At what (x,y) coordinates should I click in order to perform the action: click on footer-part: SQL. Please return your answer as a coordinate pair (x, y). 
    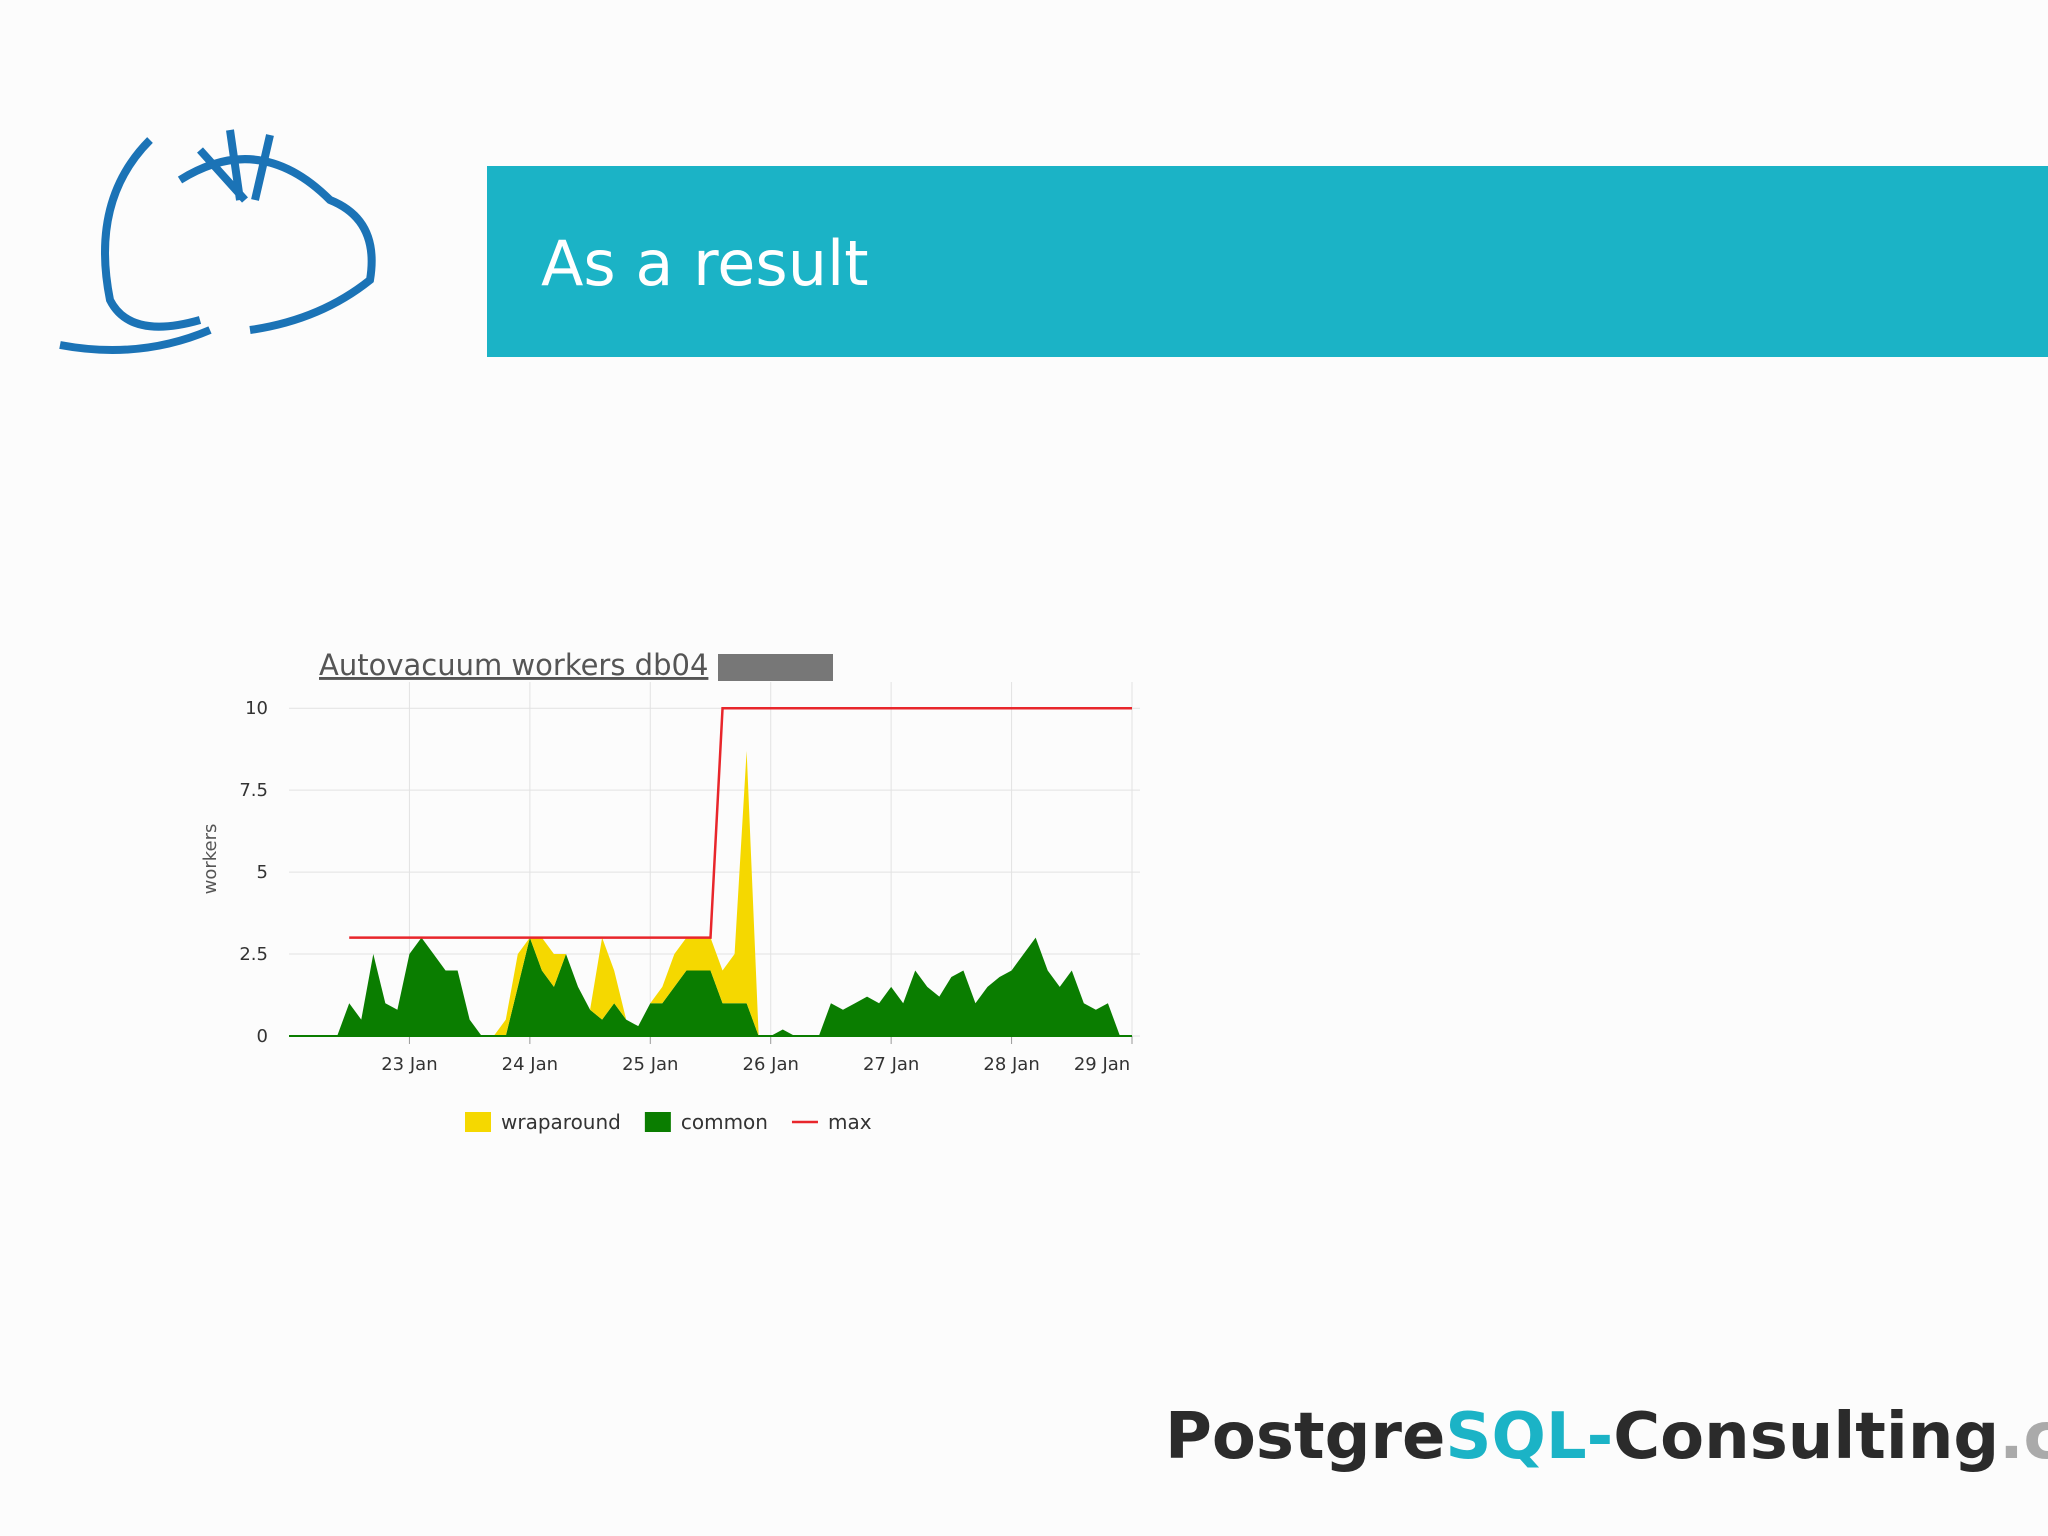
    Looking at the image, I should click on (1515, 1437).